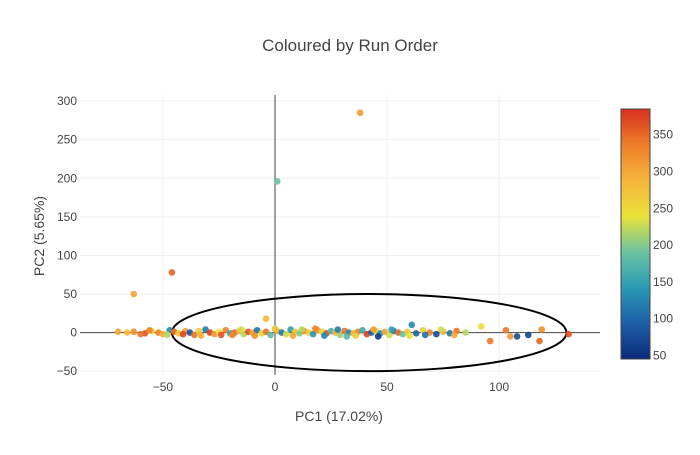 The width and height of the screenshot is (700, 455). Describe the element at coordinates (663, 319) in the screenshot. I see `colorbar-tick-label: 100` at that location.